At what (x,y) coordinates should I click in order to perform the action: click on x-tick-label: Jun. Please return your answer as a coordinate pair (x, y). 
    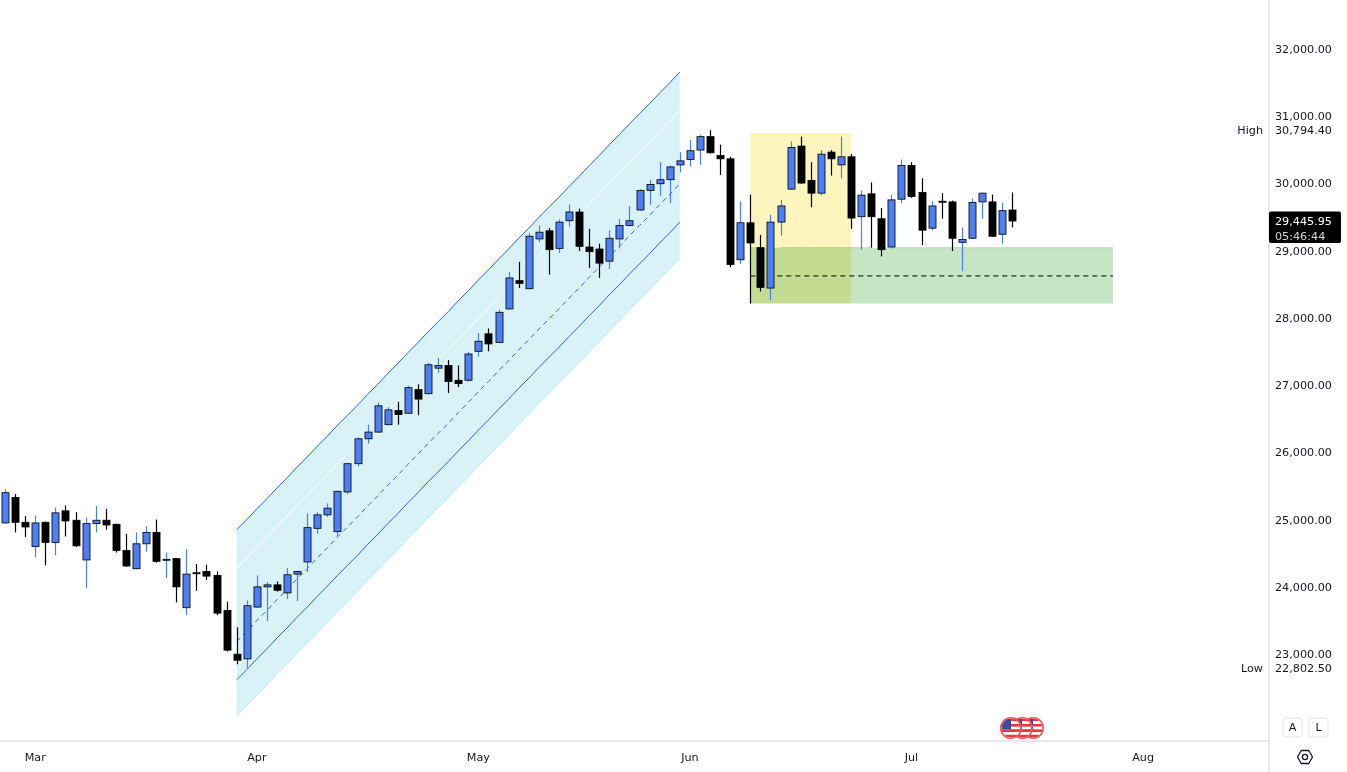
    Looking at the image, I should click on (689, 757).